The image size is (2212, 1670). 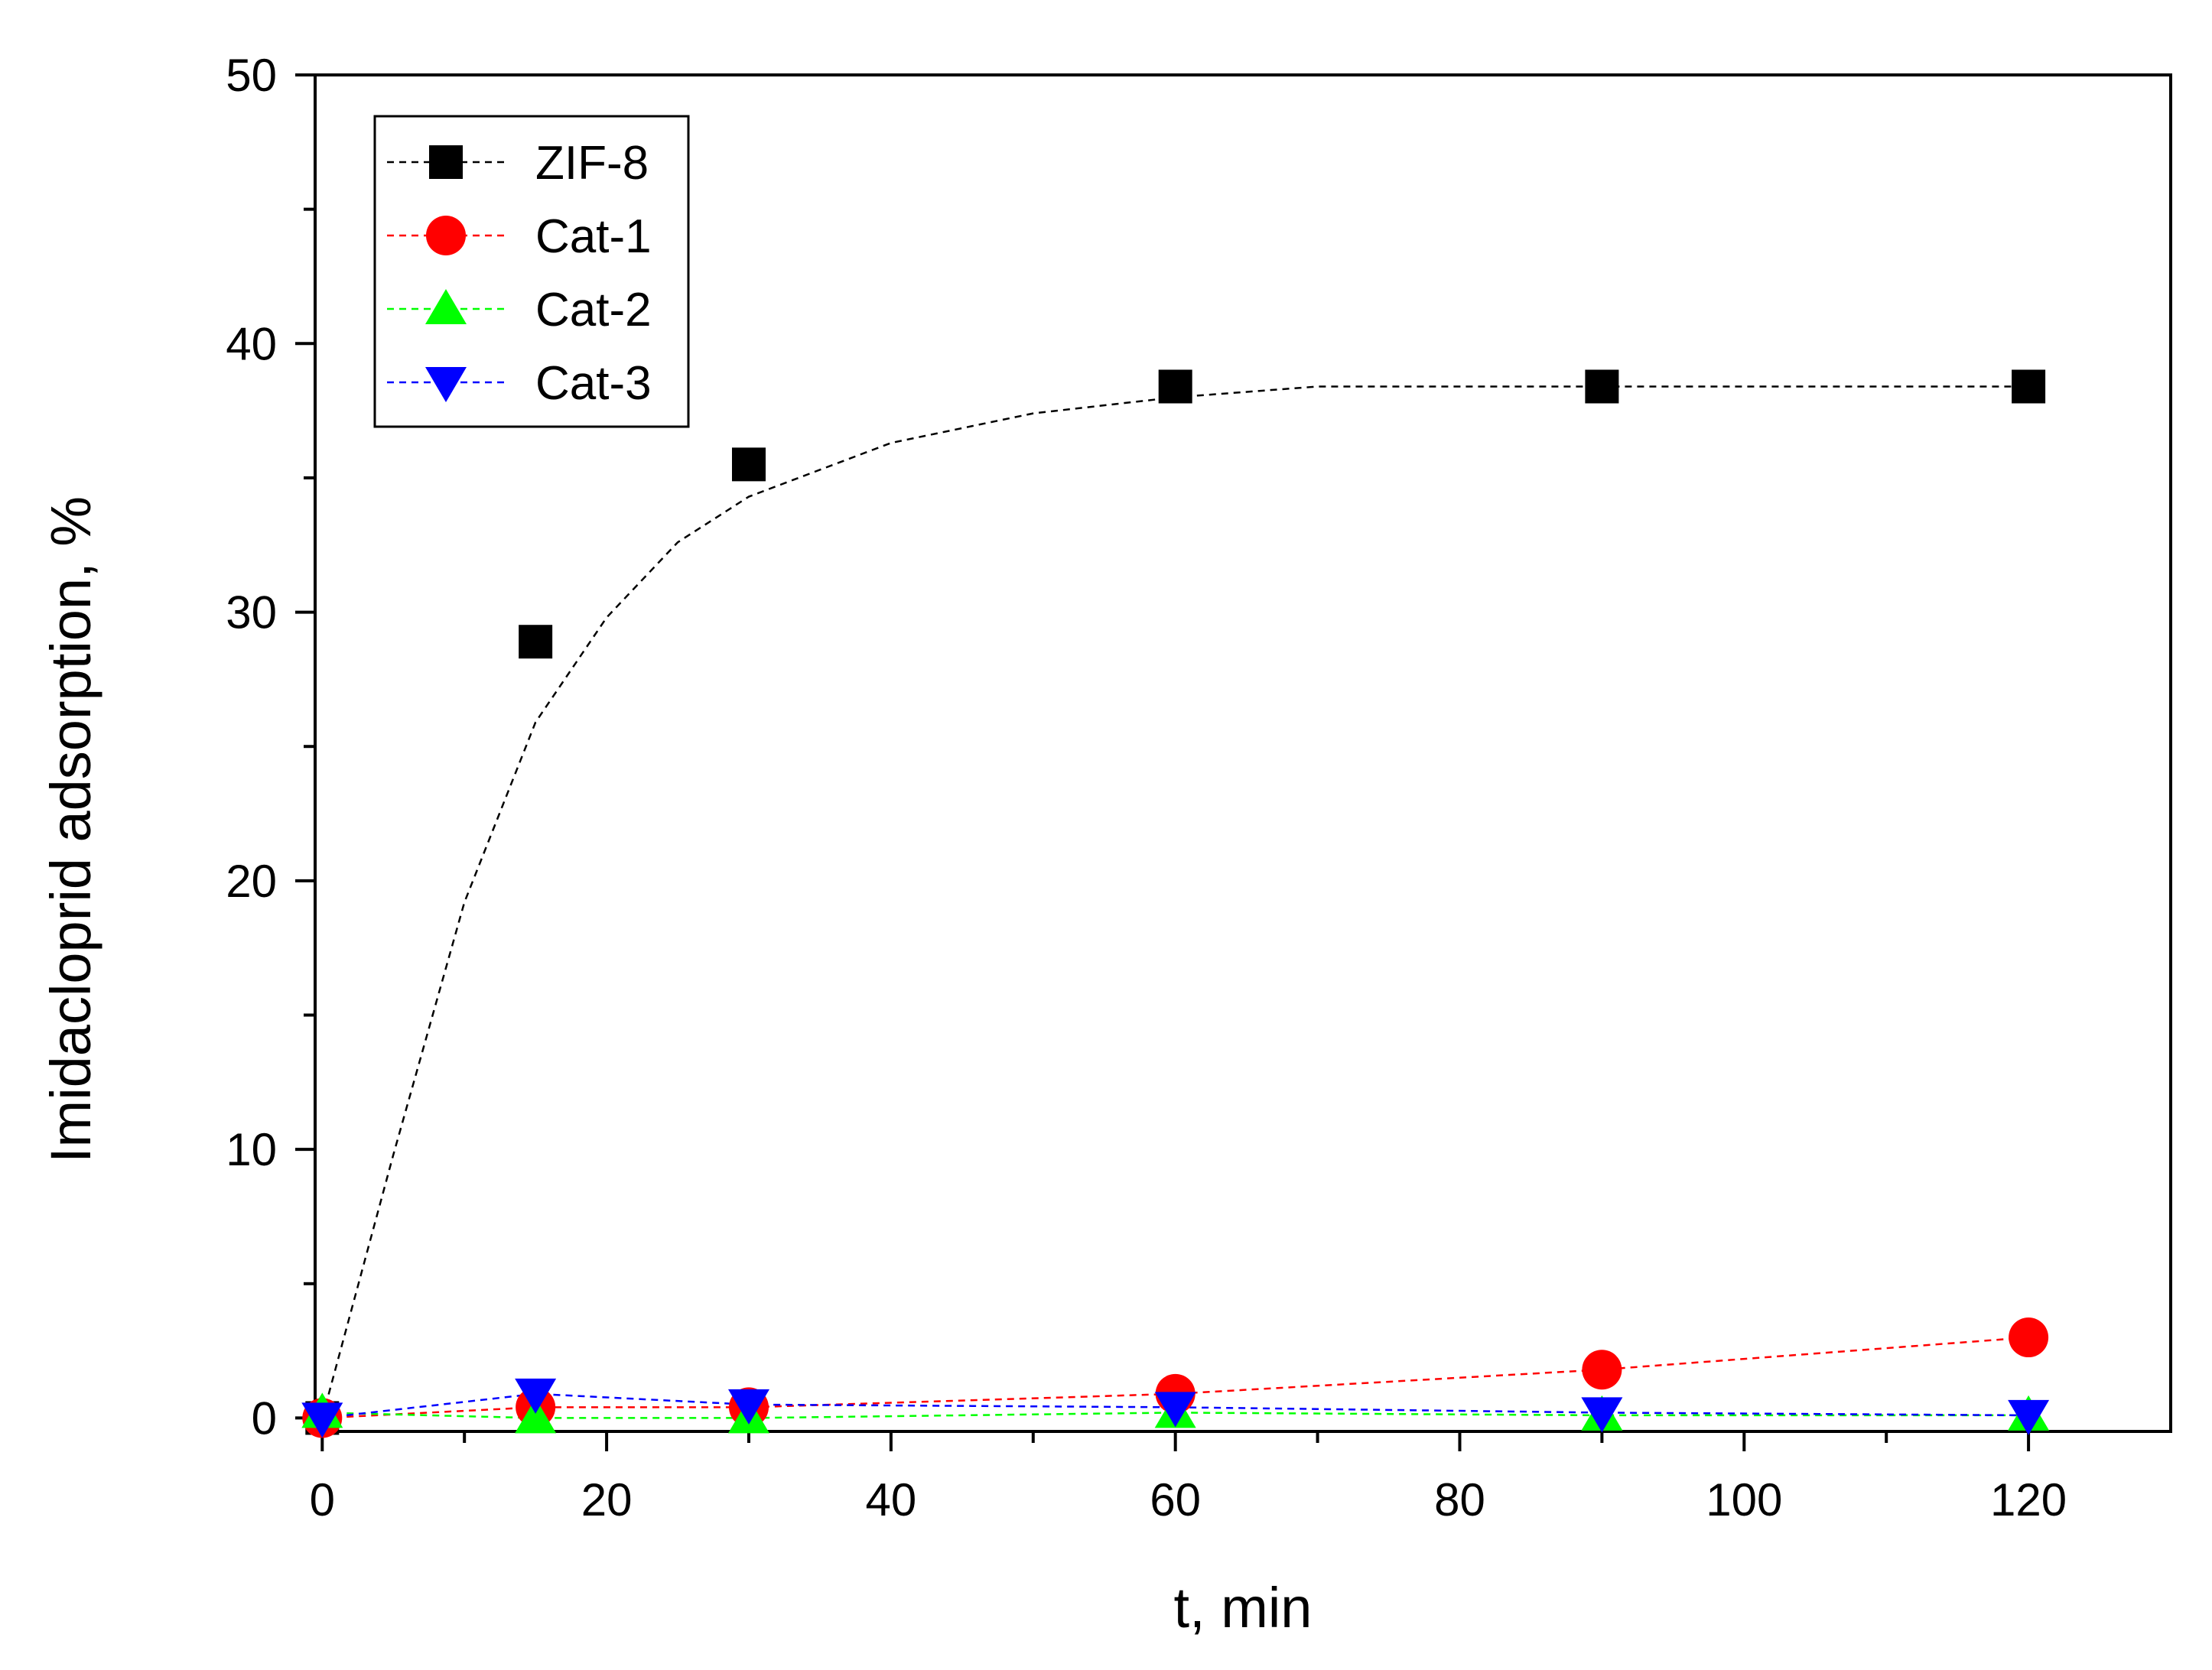 I want to click on x-tick-label: 0, so click(x=322, y=1499).